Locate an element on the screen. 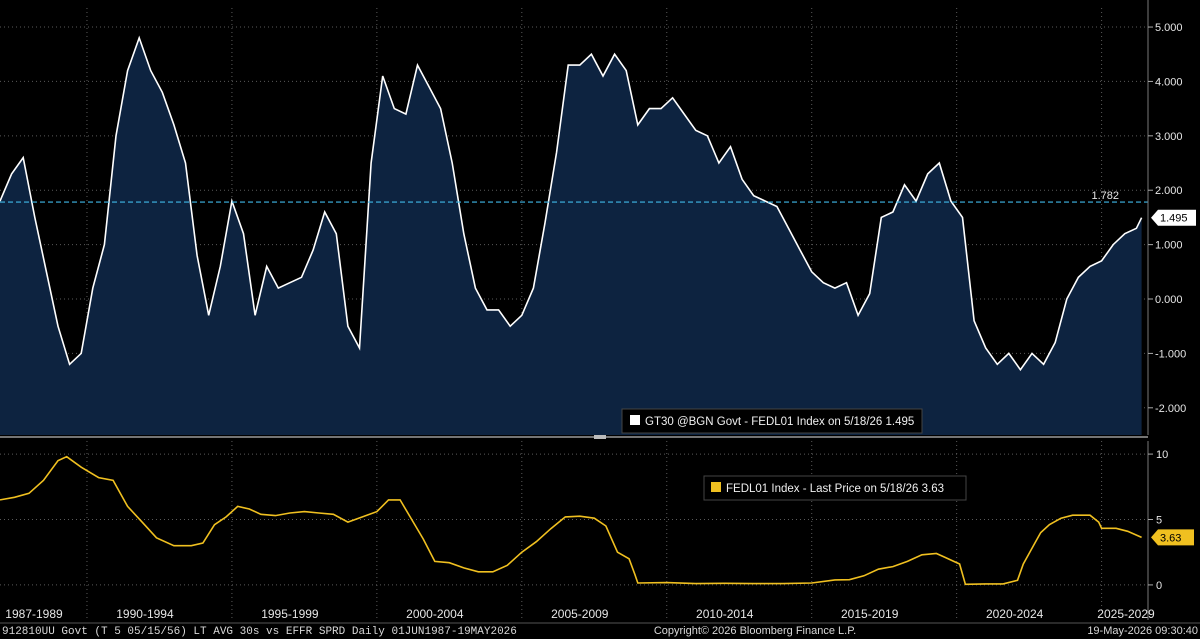  top-ytick-label-1: 4.000 is located at coordinates (1169, 82).